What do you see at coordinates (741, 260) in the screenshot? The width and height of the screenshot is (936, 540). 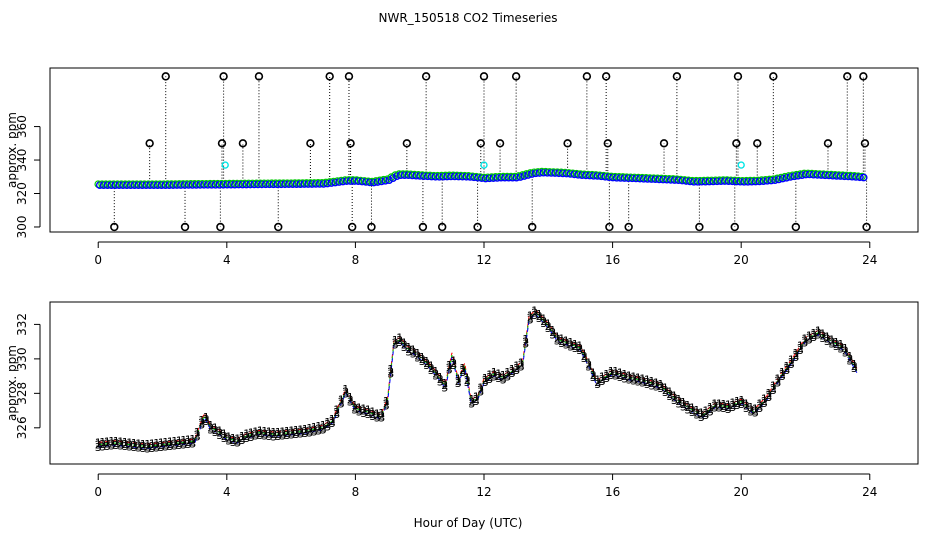 I see `x-tick-label: 20` at bounding box center [741, 260].